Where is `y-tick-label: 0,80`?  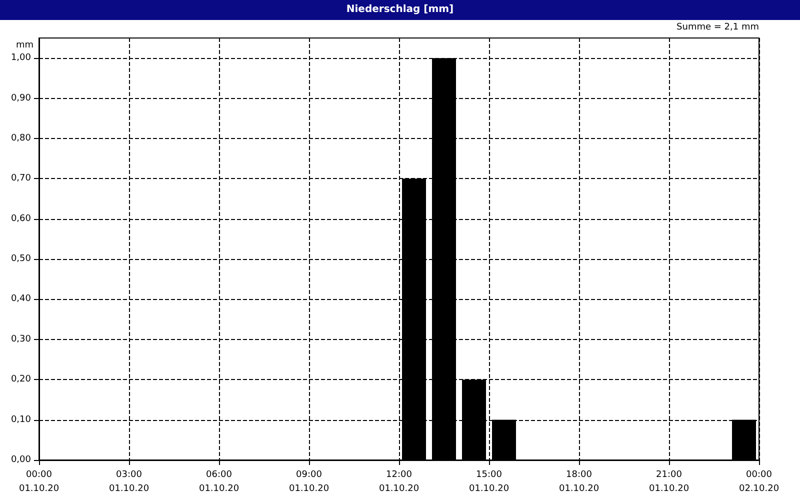
y-tick-label: 0,80 is located at coordinates (21, 138).